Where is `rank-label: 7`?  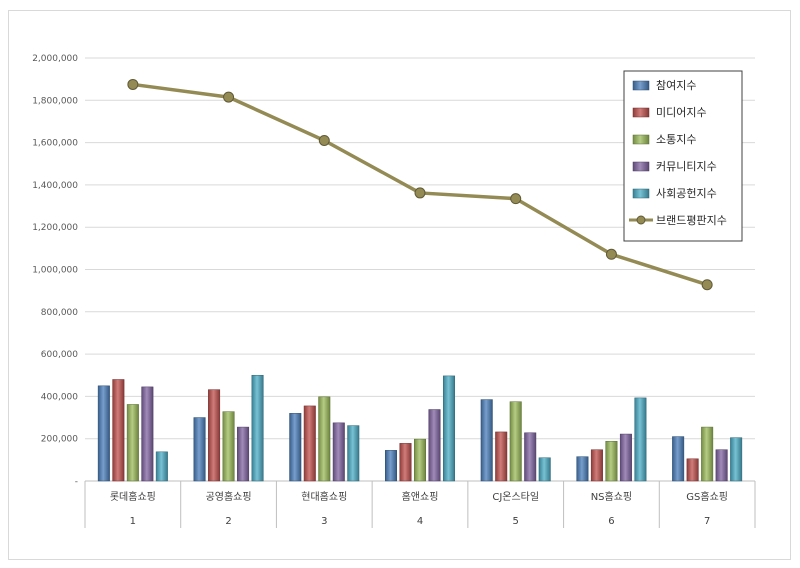
rank-label: 7 is located at coordinates (707, 521).